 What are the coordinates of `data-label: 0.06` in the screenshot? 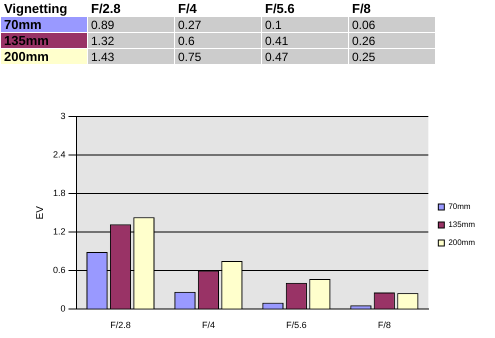 It's located at (392, 24).